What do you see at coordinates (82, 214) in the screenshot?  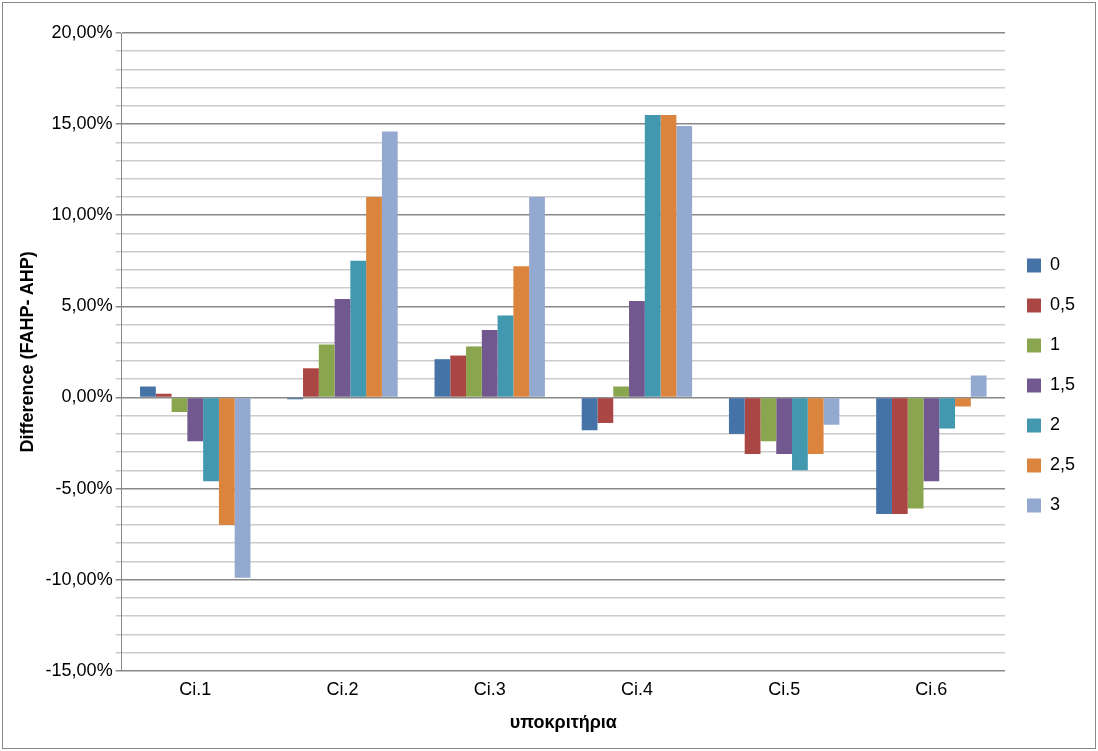 I see `y-tick-label: 10,00%` at bounding box center [82, 214].